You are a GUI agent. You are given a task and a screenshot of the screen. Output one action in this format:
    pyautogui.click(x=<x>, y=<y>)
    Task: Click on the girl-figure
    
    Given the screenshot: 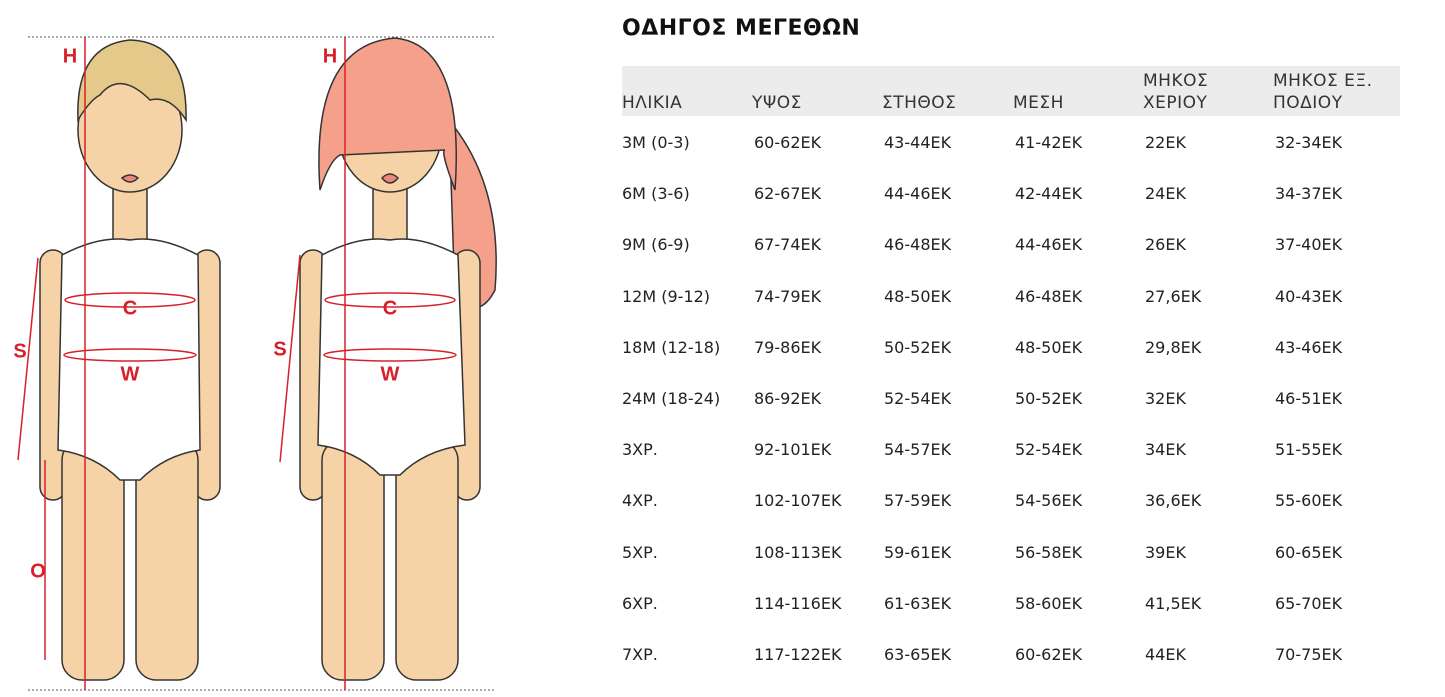 What is the action you would take?
    pyautogui.click(x=398, y=363)
    